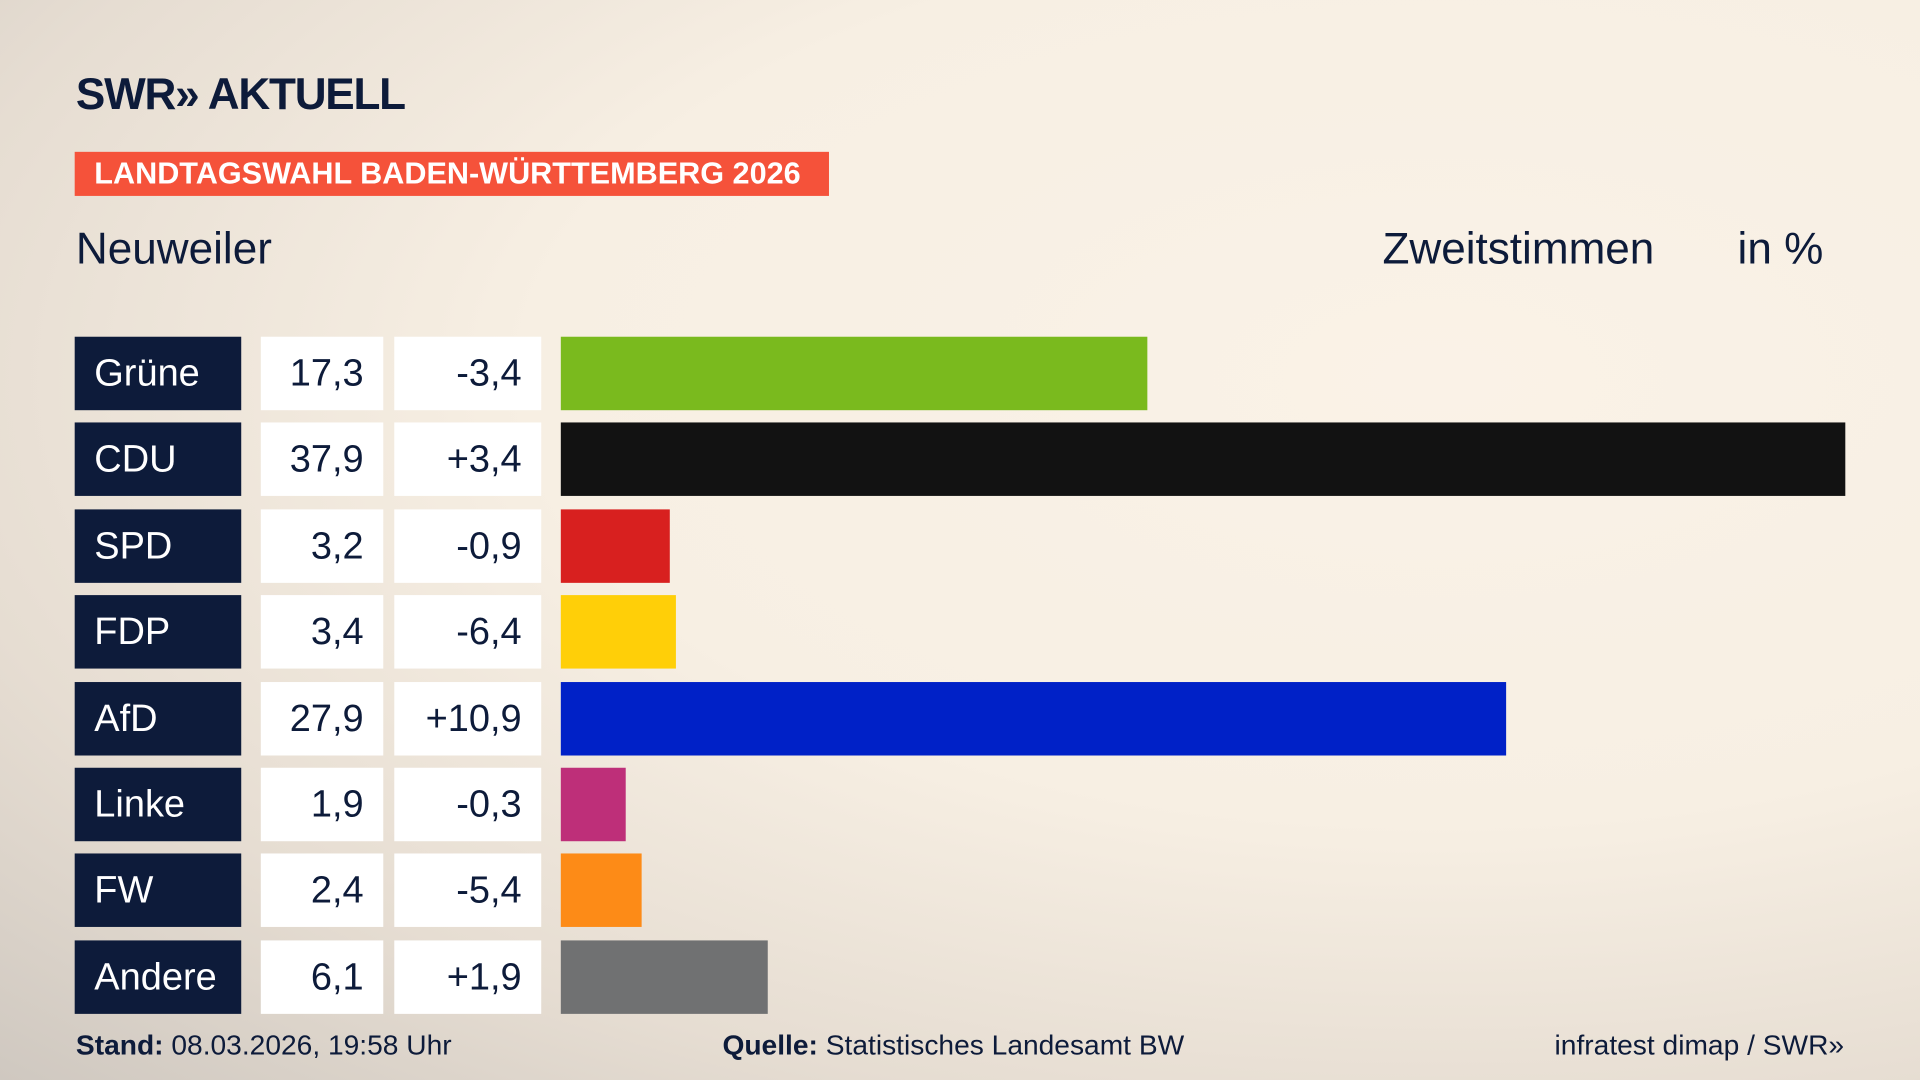  I want to click on swr-aktuell-logo: SWR» AKTUELL, so click(240, 93).